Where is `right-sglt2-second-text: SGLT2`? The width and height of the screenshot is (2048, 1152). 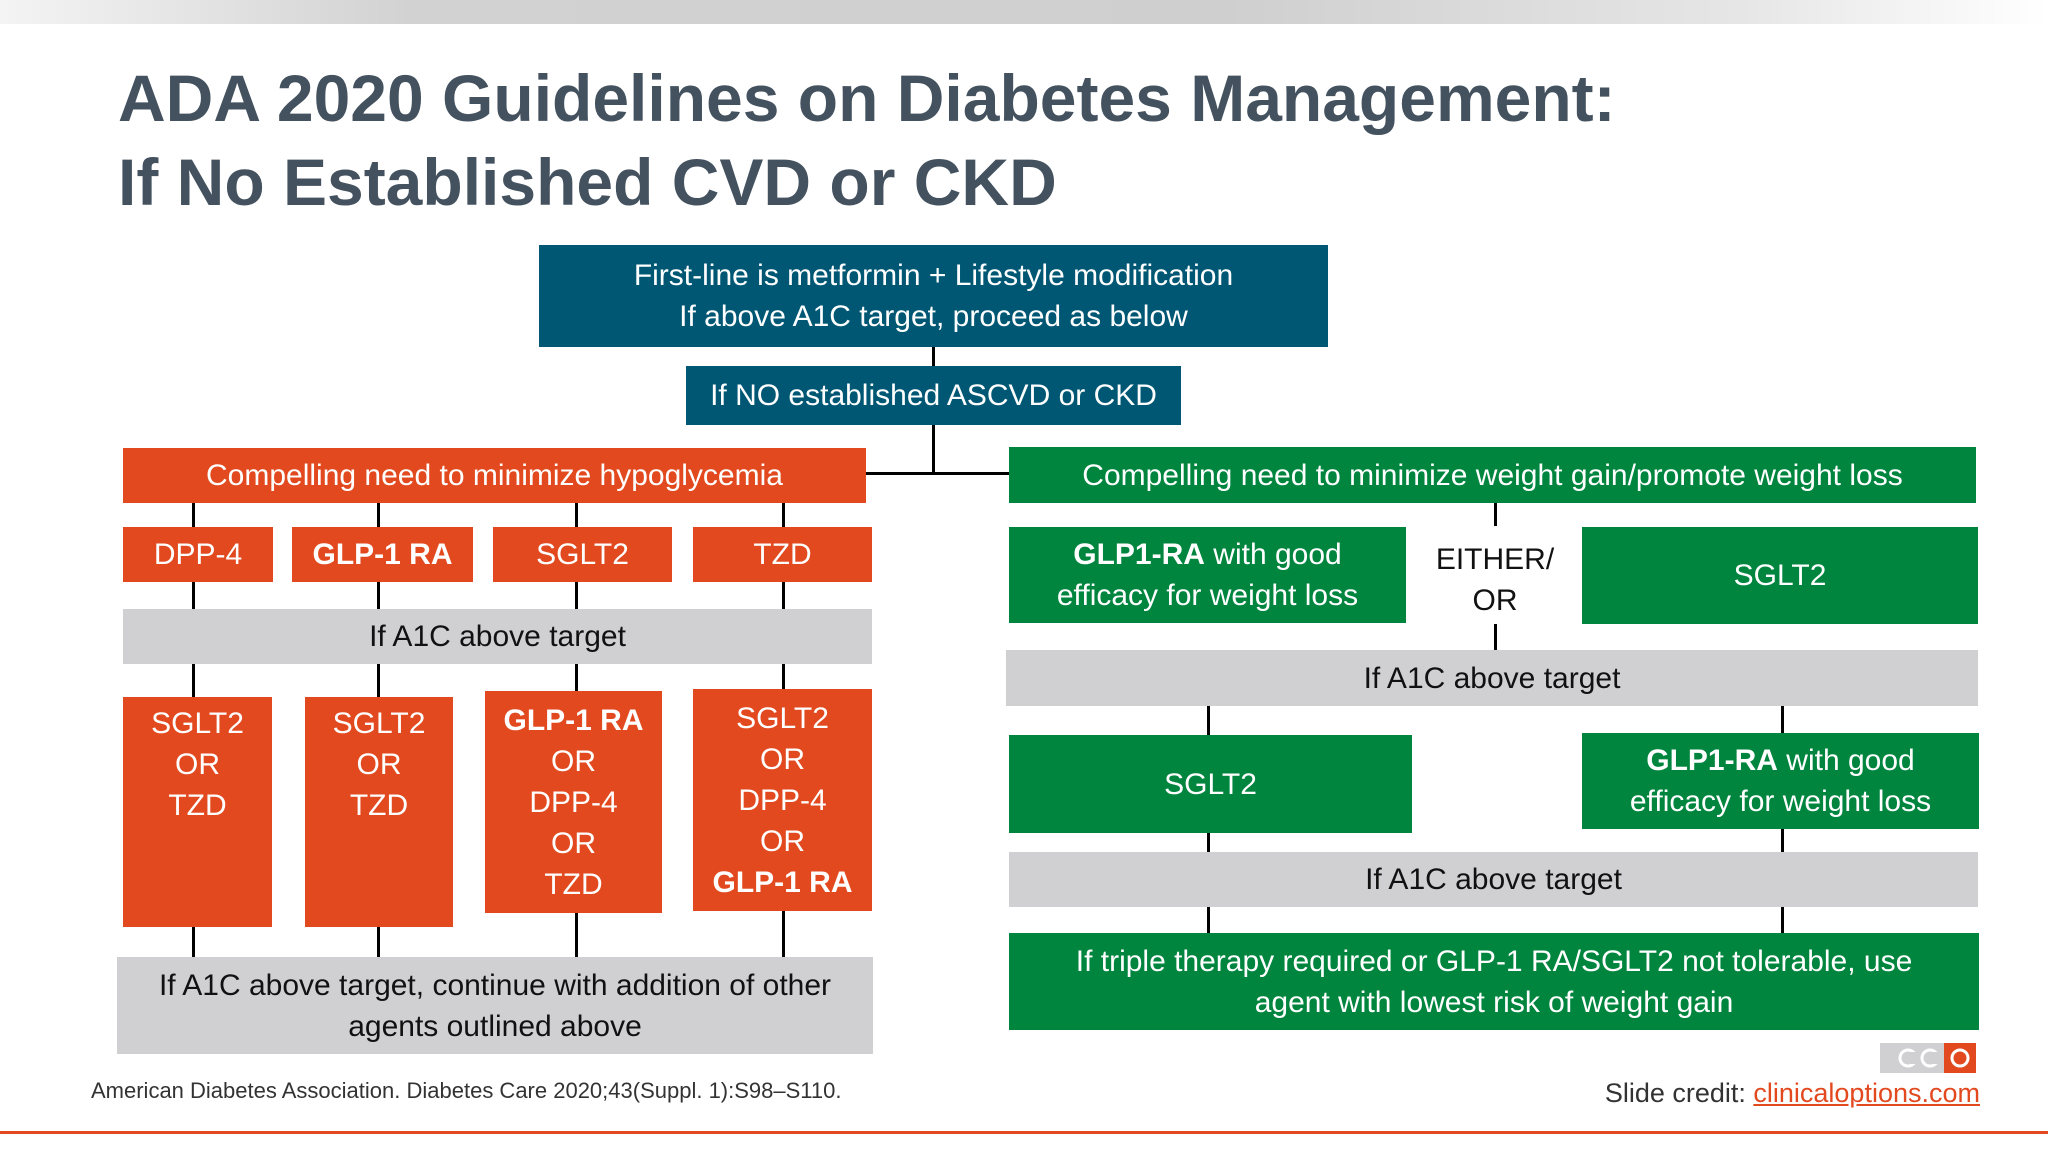 right-sglt2-second-text: SGLT2 is located at coordinates (1210, 784).